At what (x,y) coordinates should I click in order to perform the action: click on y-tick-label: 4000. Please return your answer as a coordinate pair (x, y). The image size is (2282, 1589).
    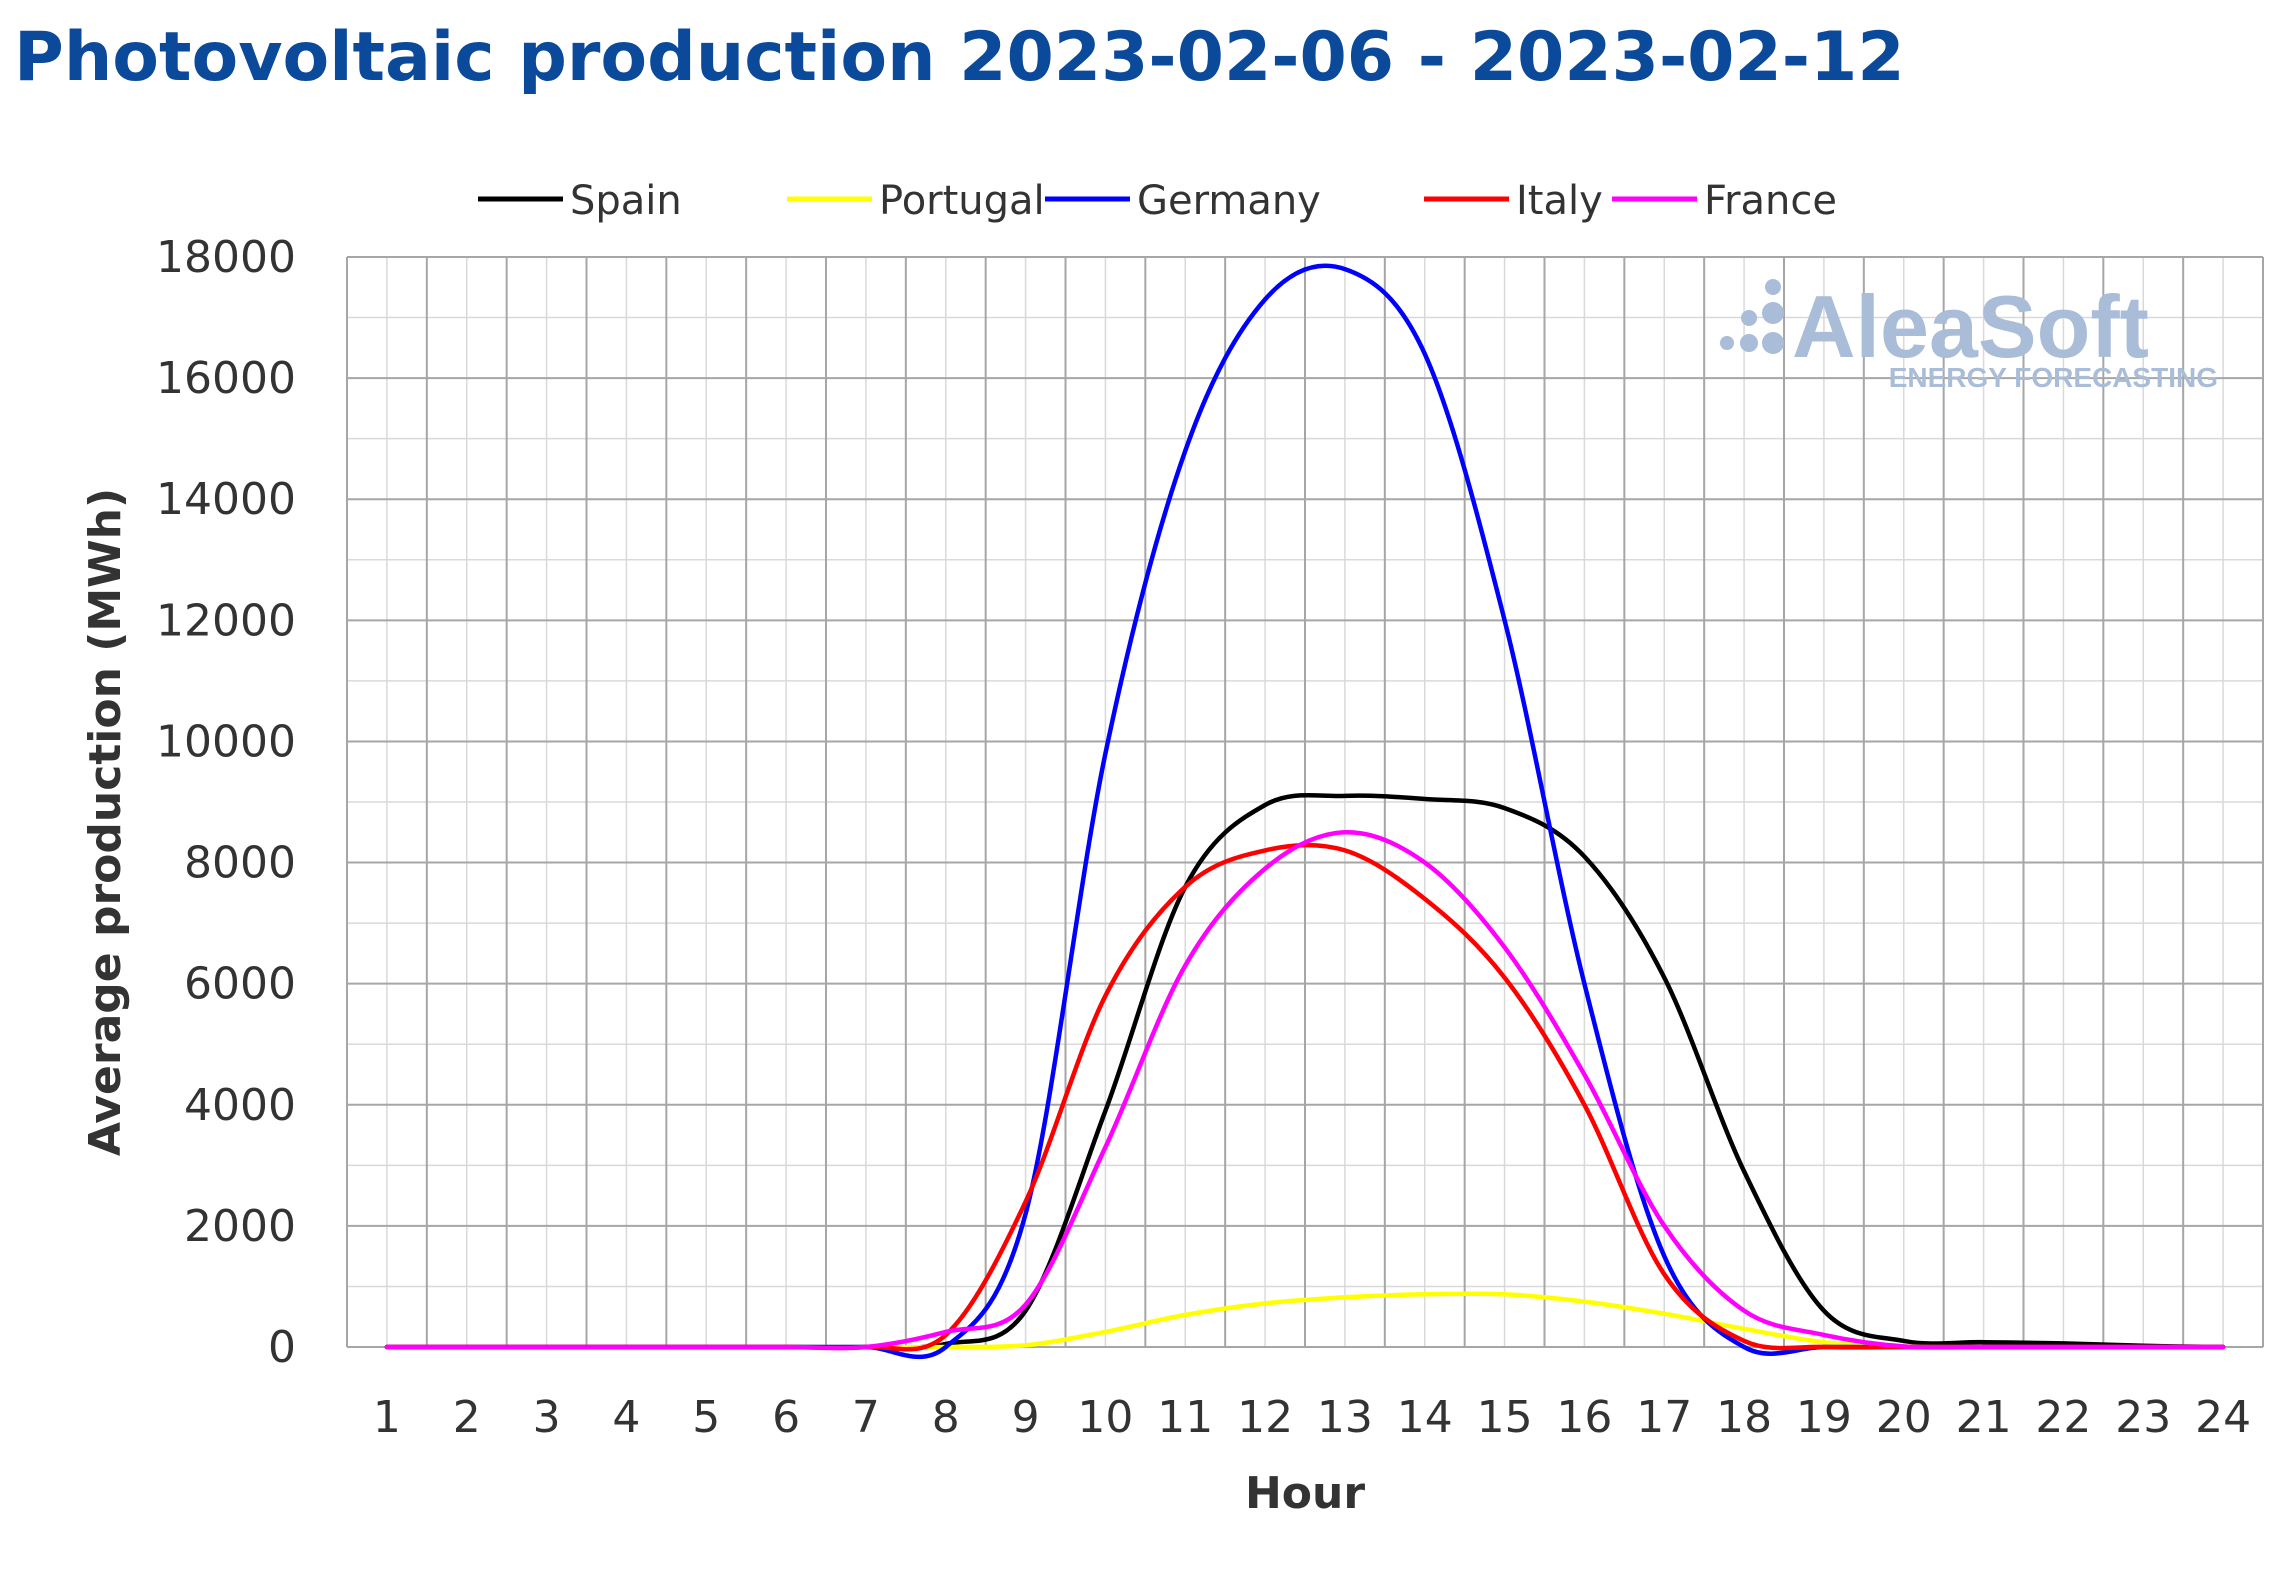
    Looking at the image, I should click on (240, 1105).